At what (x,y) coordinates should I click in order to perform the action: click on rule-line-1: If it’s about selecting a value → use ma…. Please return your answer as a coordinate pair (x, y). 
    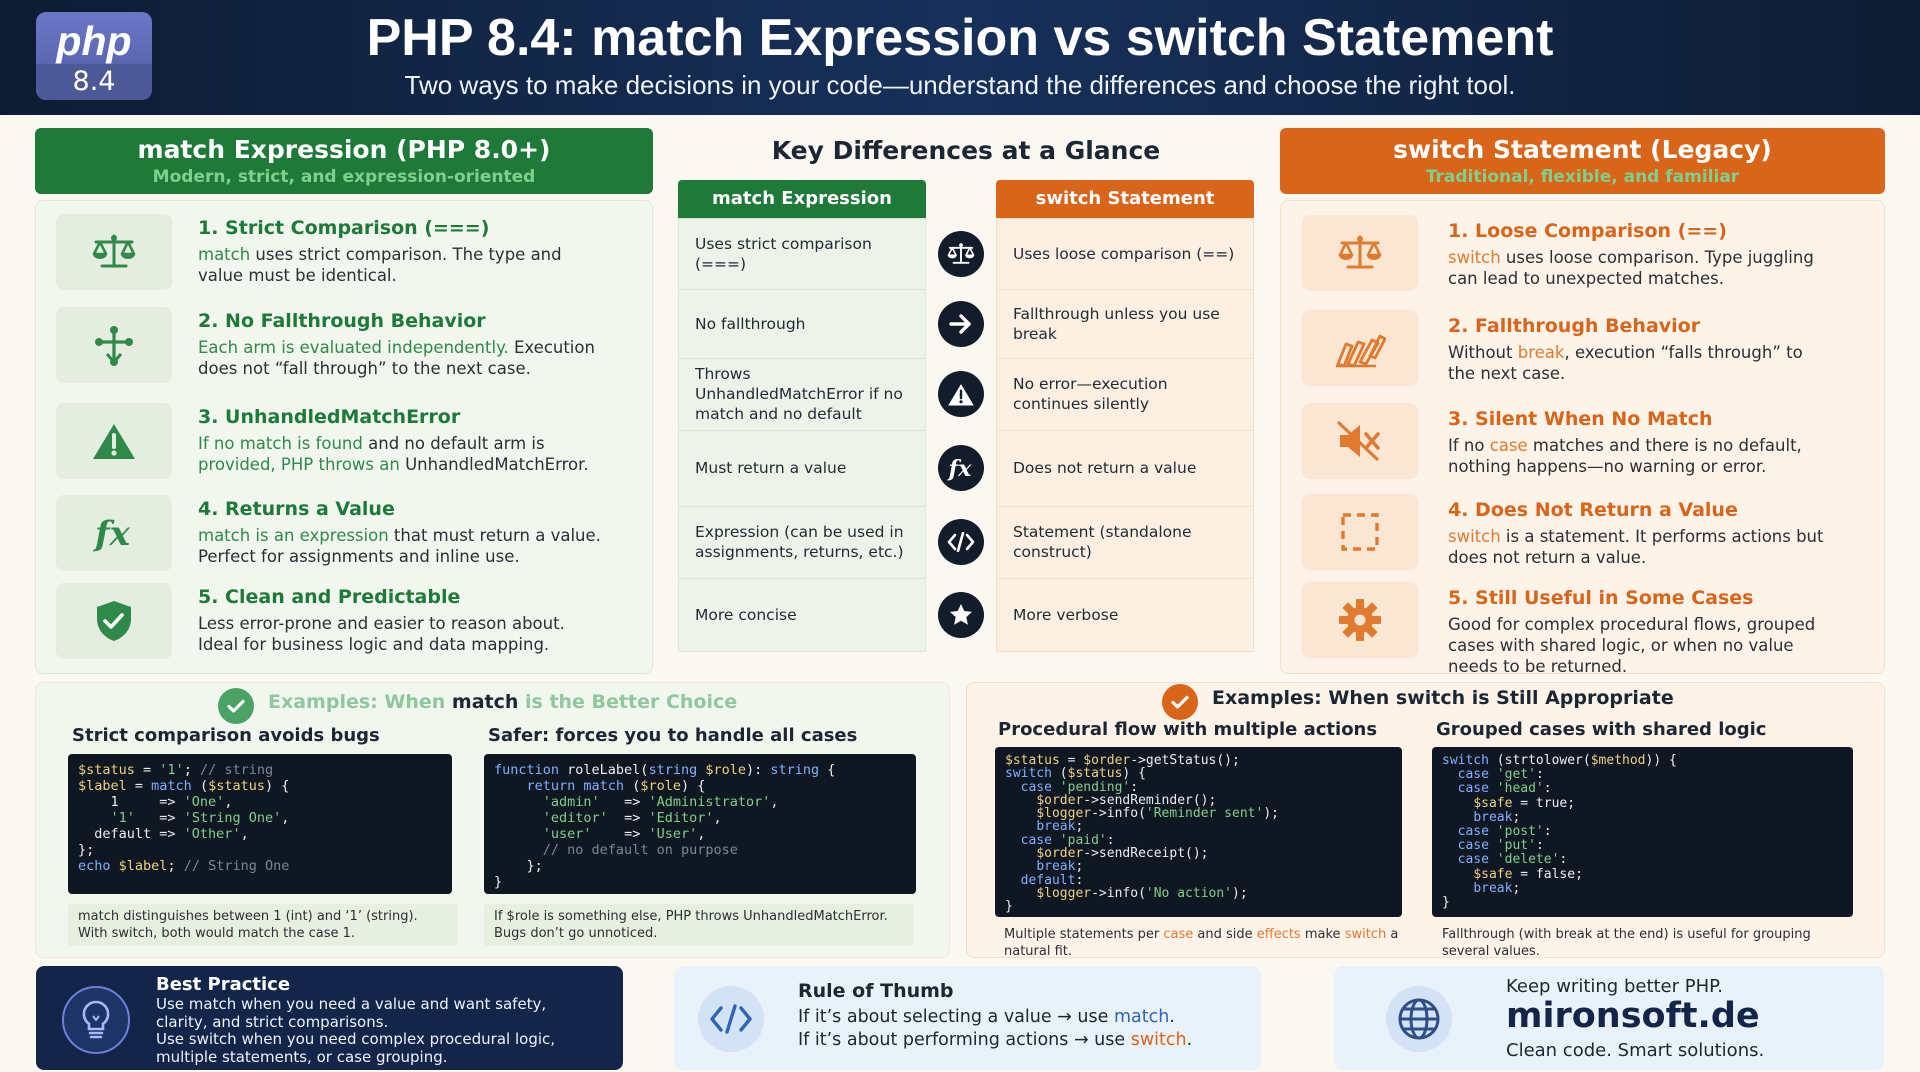
    Looking at the image, I should click on (986, 1017).